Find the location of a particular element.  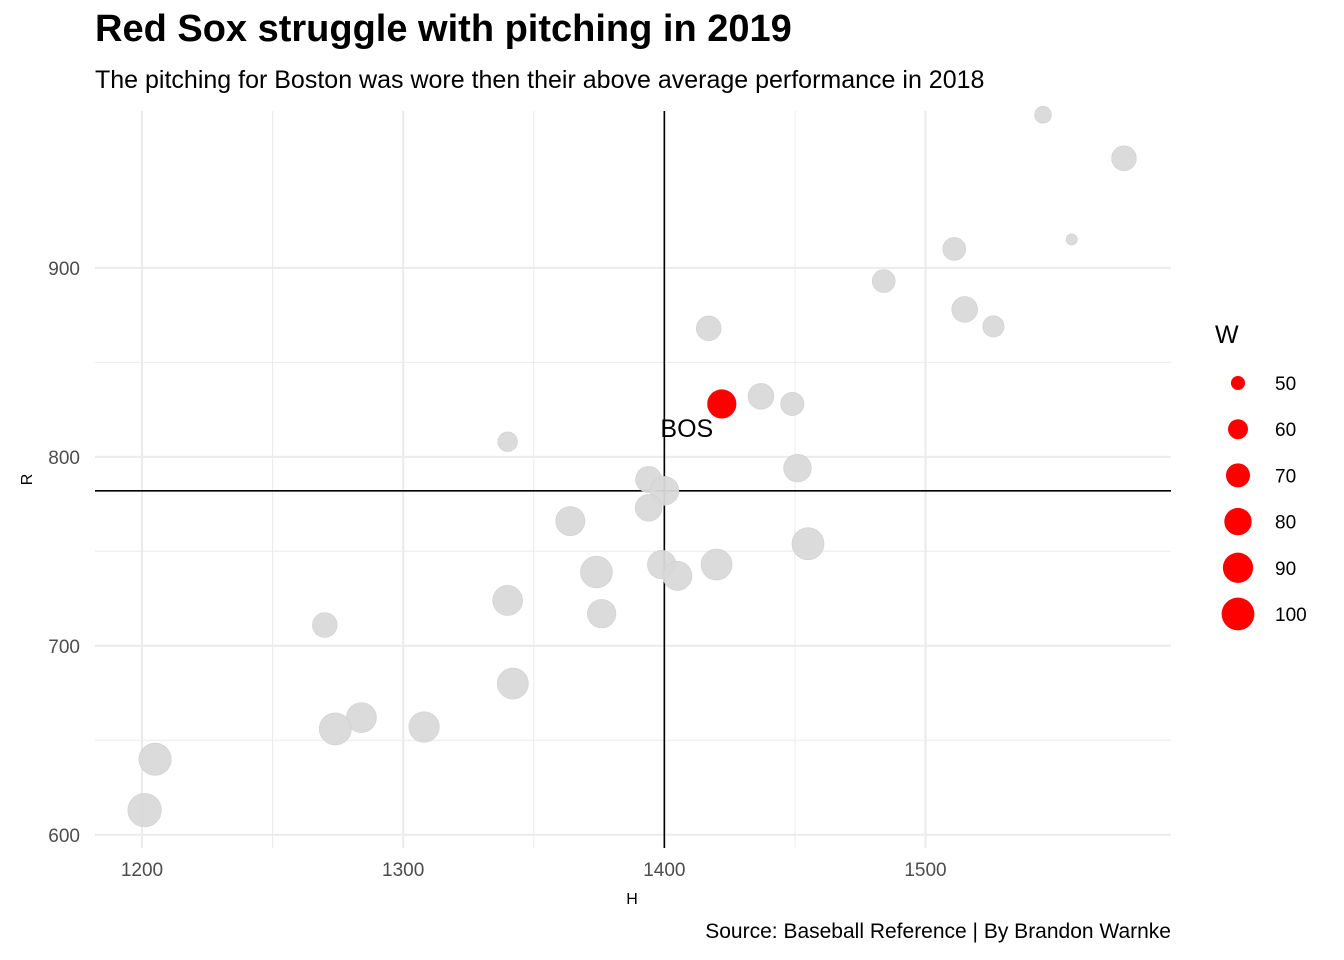

x-tick-label: 1300 is located at coordinates (403, 870).